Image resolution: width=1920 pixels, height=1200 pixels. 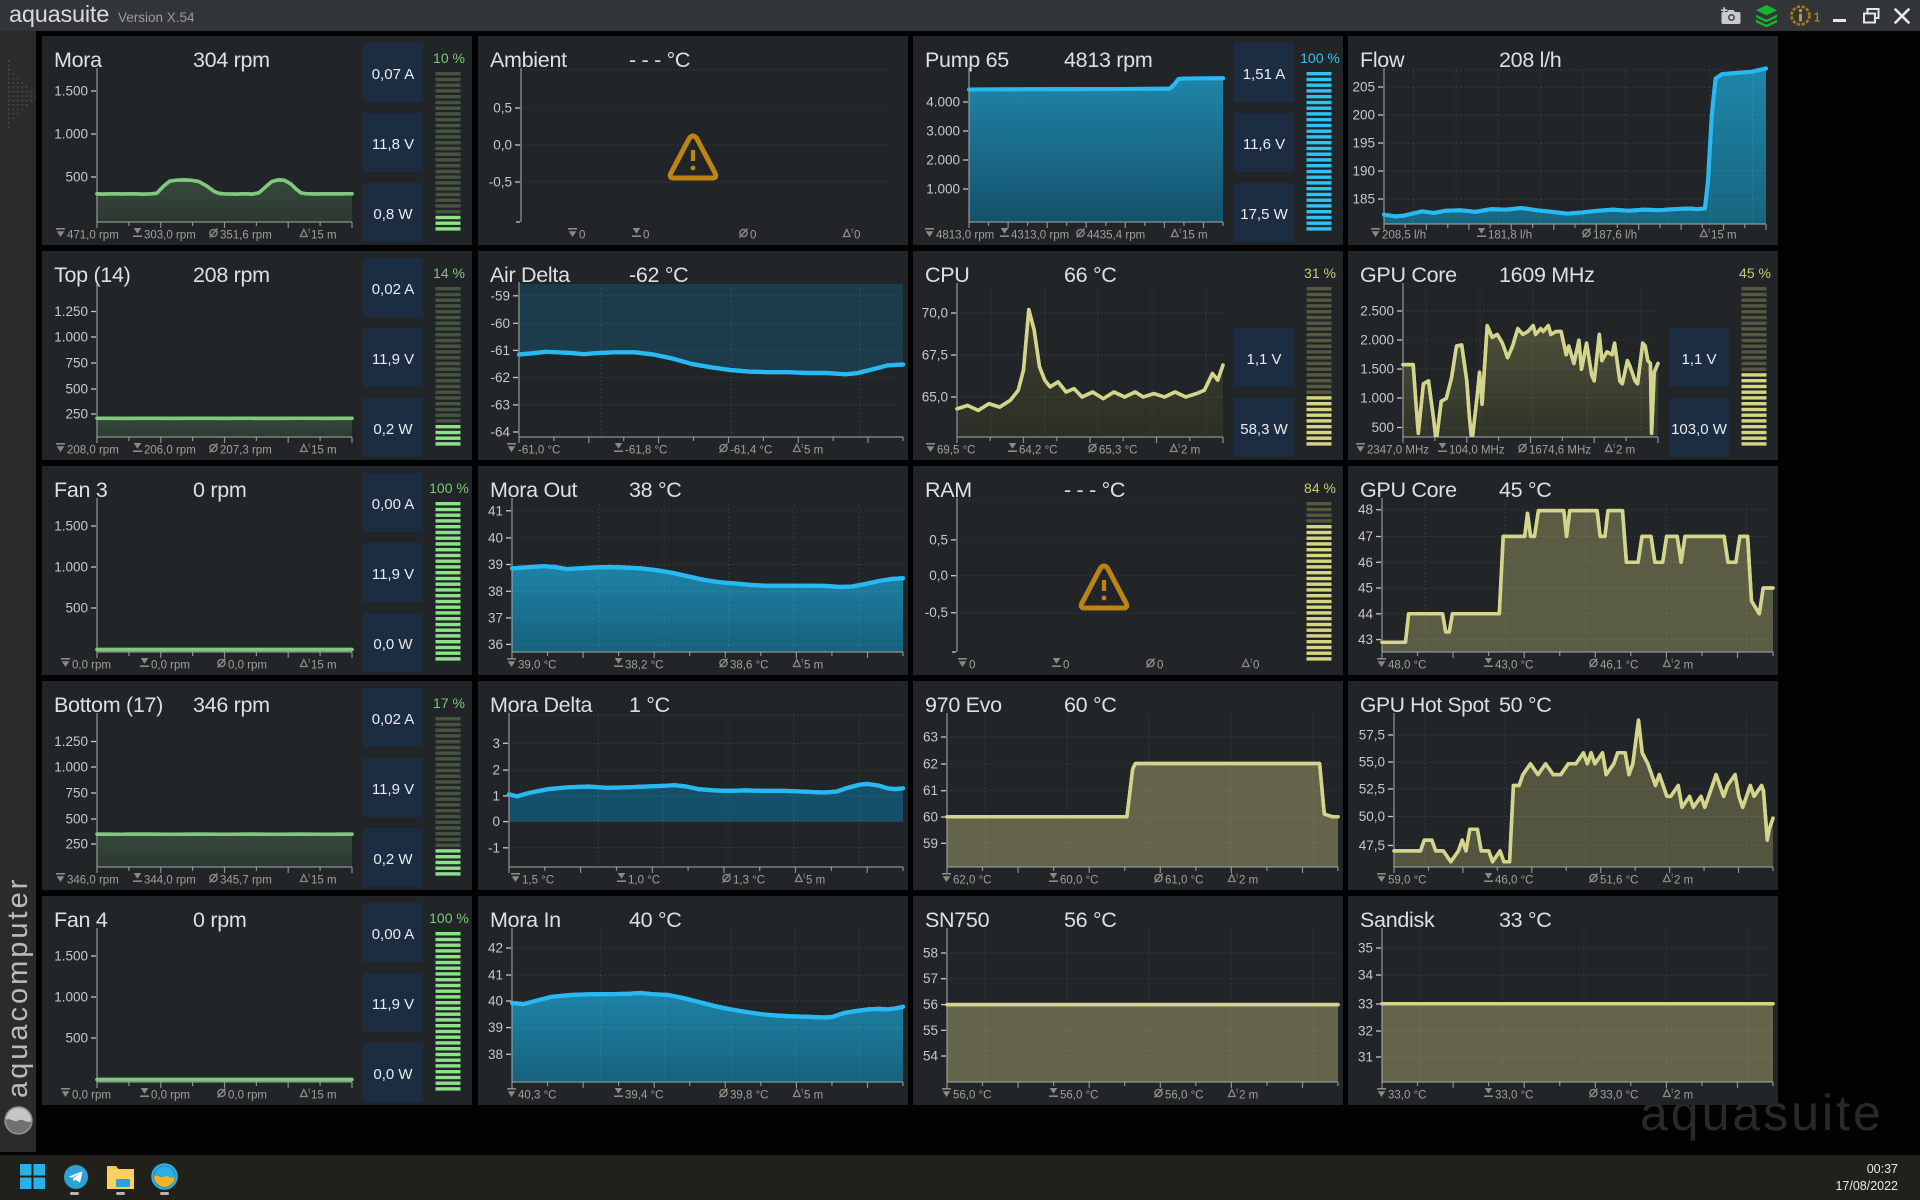 I want to click on svg-text: 1,3 °C, so click(x=749, y=881).